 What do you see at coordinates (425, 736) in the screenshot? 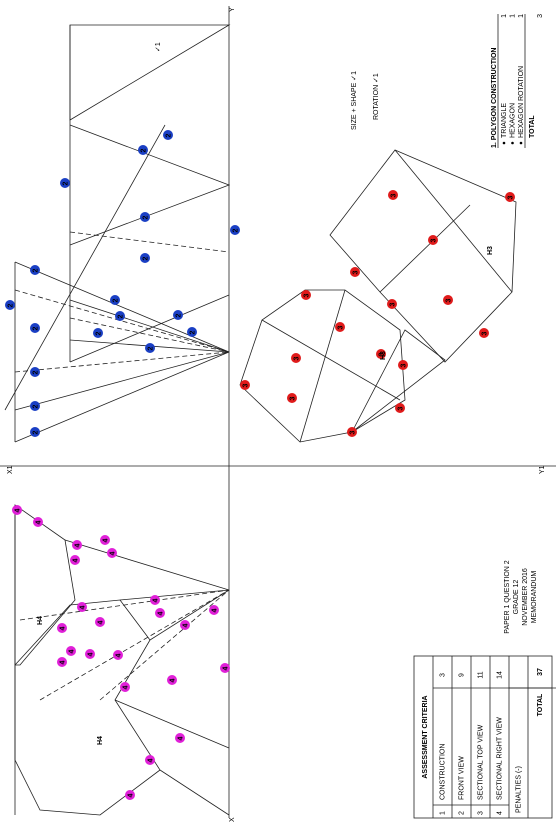
I see `table-title: ASSESSMENT CRITERIA` at bounding box center [425, 736].